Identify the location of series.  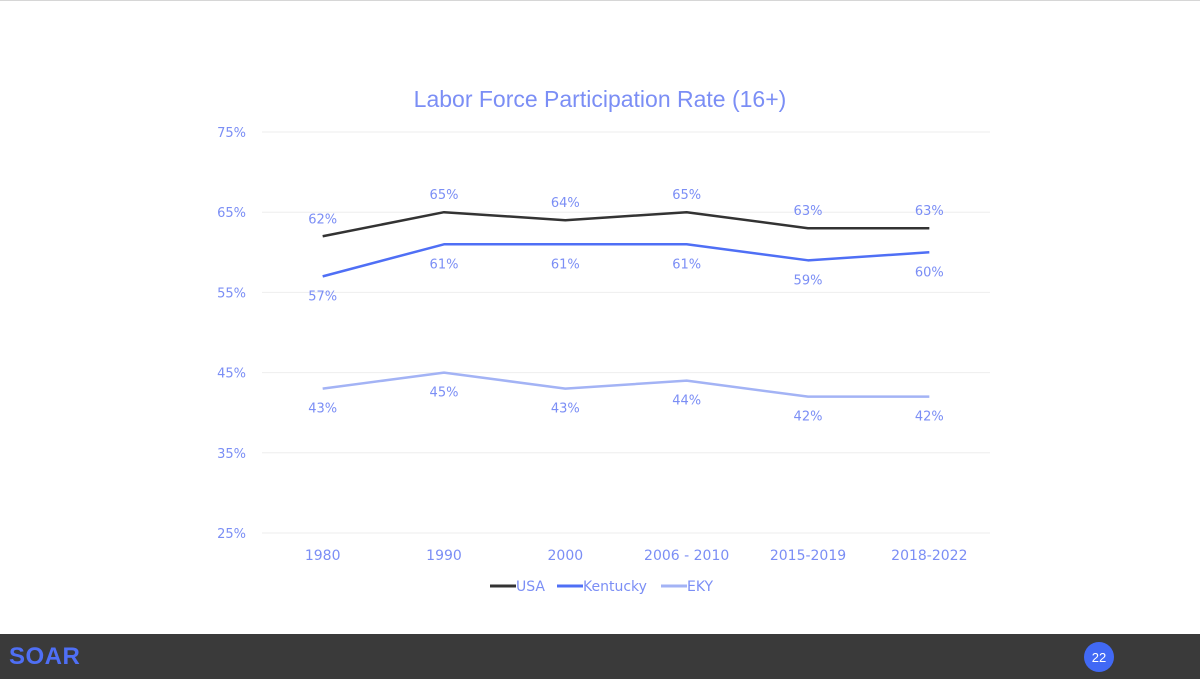
(626, 304).